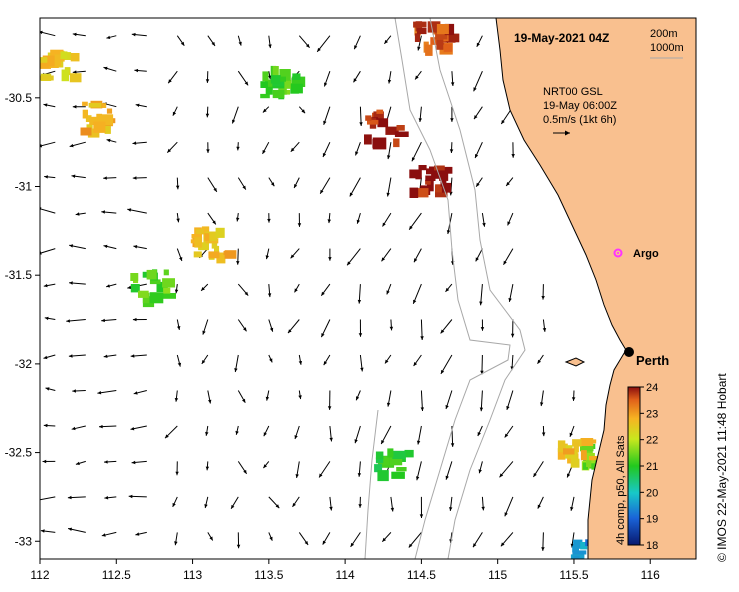 The width and height of the screenshot is (739, 592). What do you see at coordinates (19, 98) in the screenshot?
I see `y-tick-label: -30.5` at bounding box center [19, 98].